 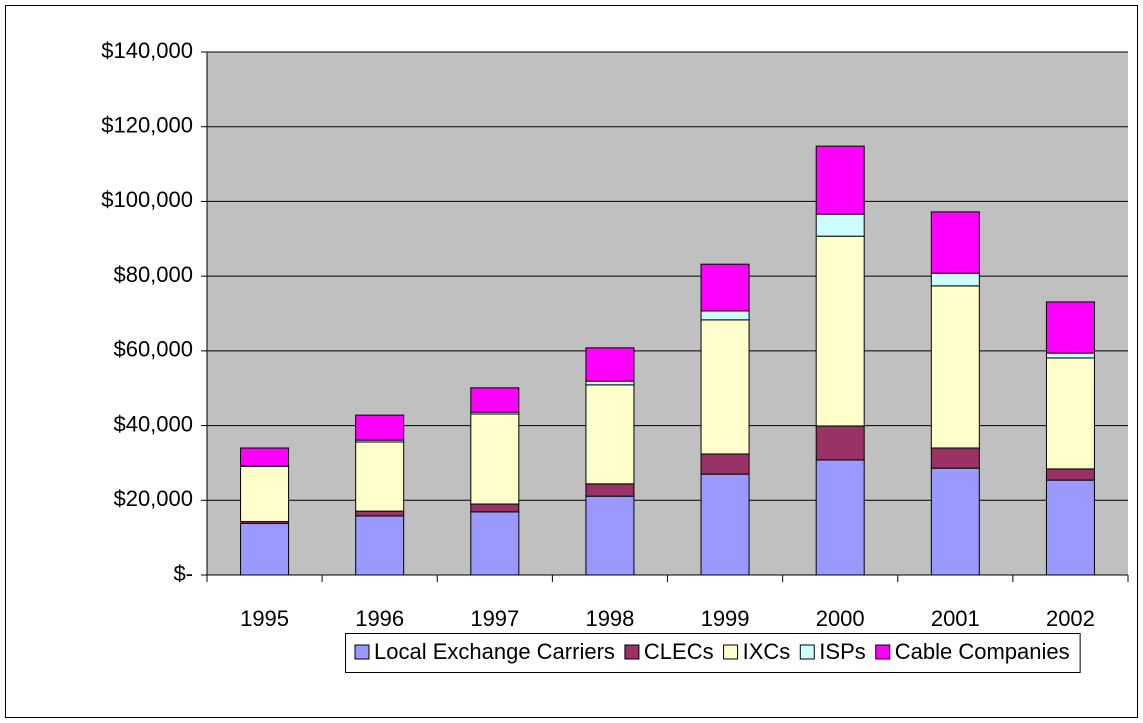 I want to click on legend-label: Cable Companies, so click(x=982, y=651).